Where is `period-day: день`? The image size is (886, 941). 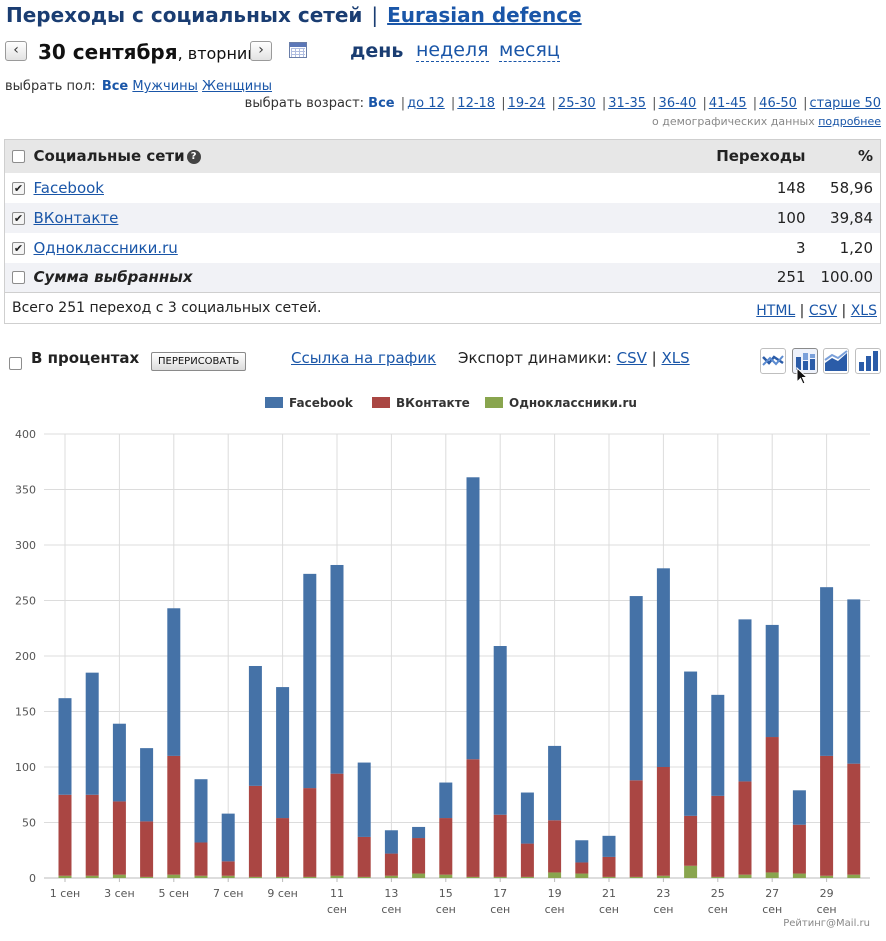
period-day: день is located at coordinates (377, 51).